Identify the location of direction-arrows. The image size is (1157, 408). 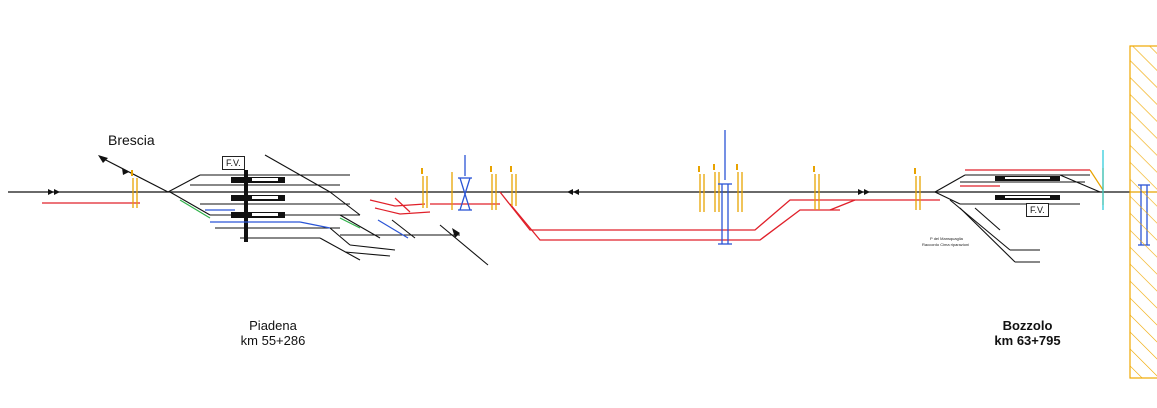
(459, 192).